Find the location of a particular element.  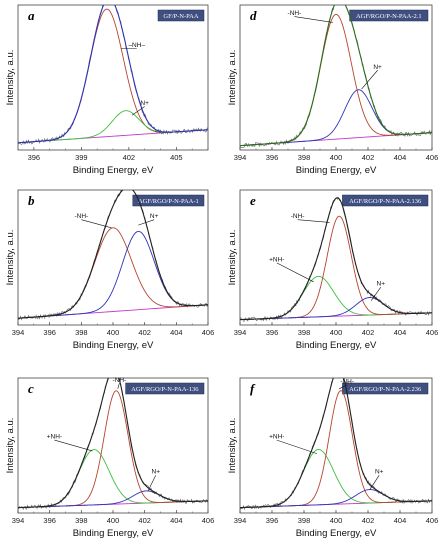

panel-title: AGF/RGO/P-N-PAA-136 is located at coordinates (165, 389).